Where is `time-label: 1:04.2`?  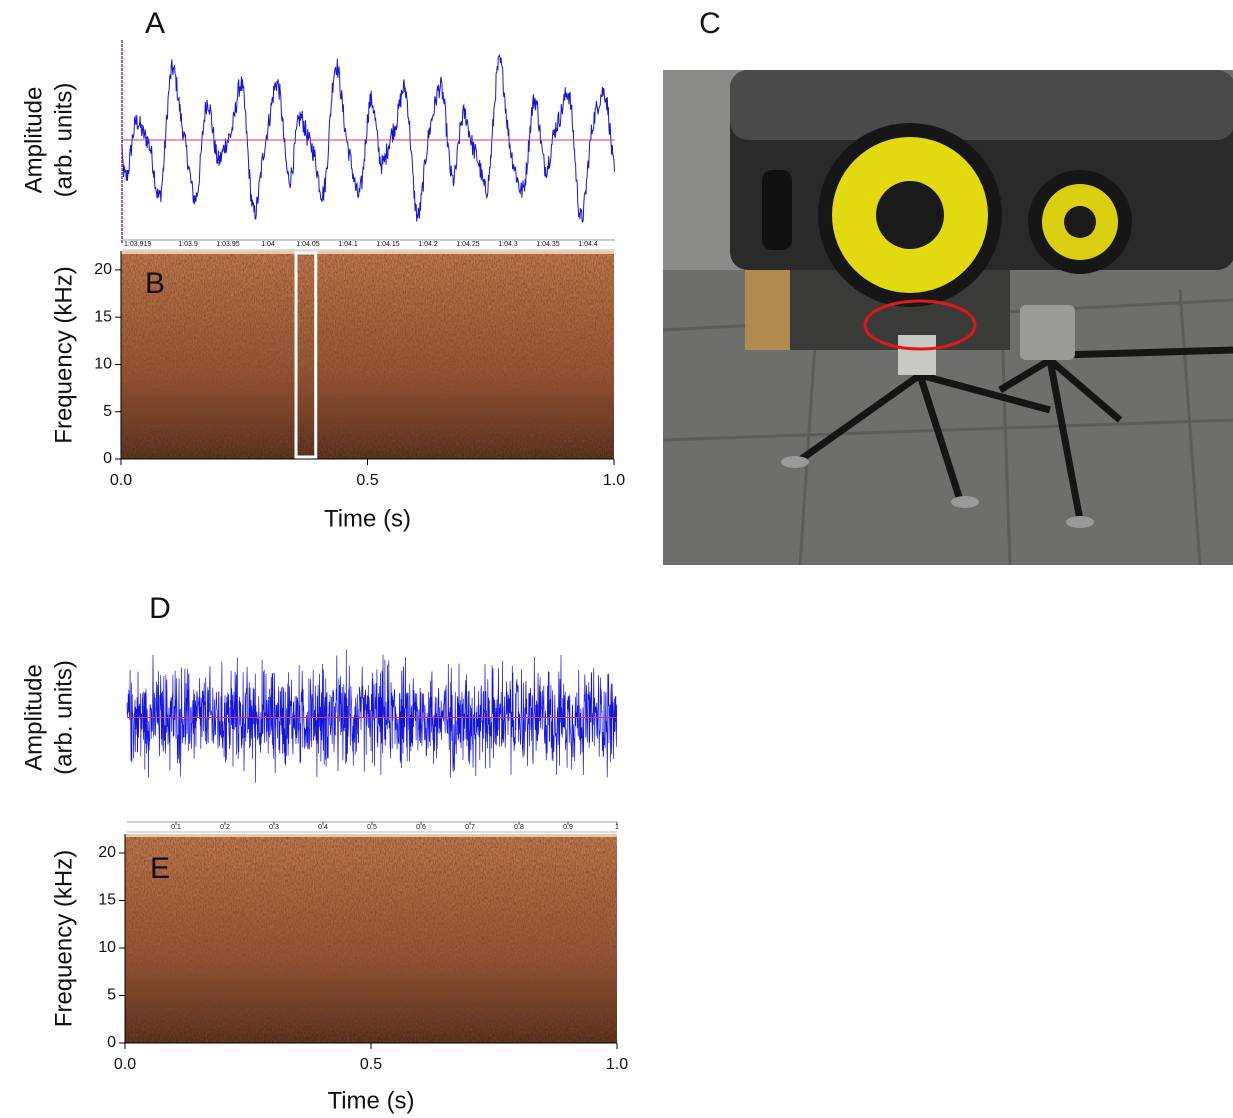 time-label: 1:04.2 is located at coordinates (428, 244).